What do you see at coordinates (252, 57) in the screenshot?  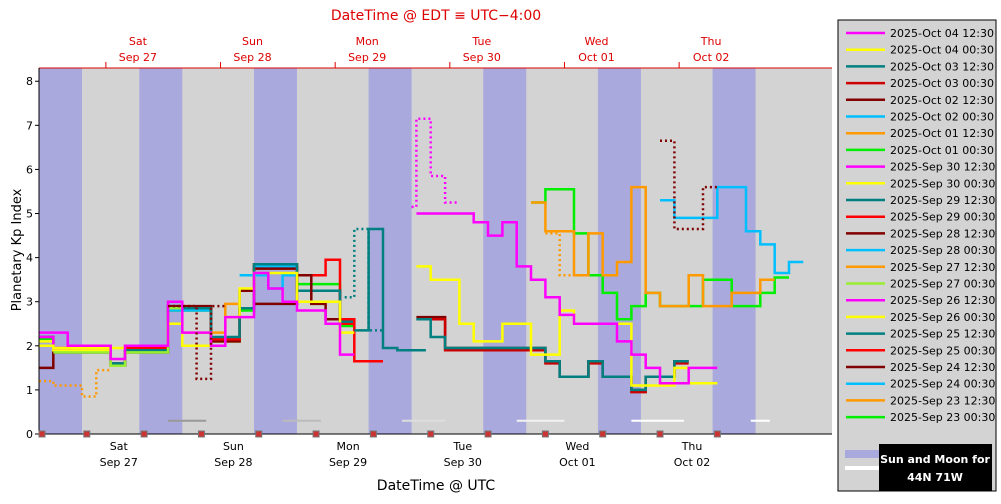 I see `top-tick-date: Sep 28` at bounding box center [252, 57].